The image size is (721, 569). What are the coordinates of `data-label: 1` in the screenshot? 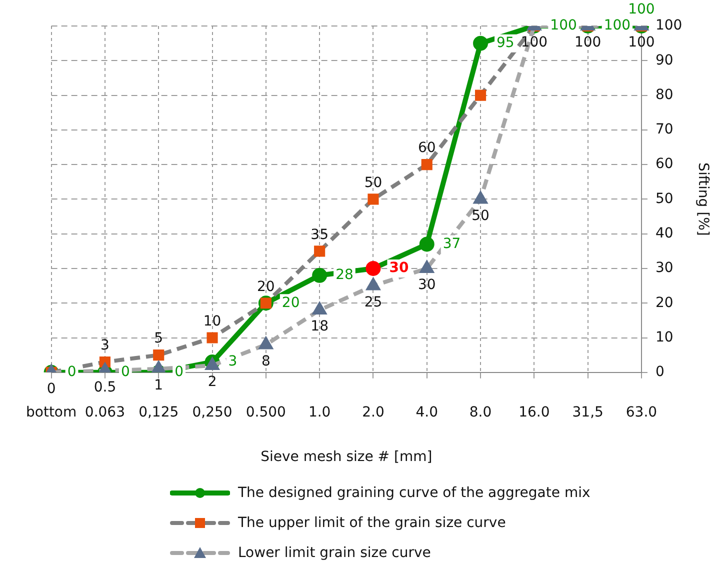 It's located at (159, 386).